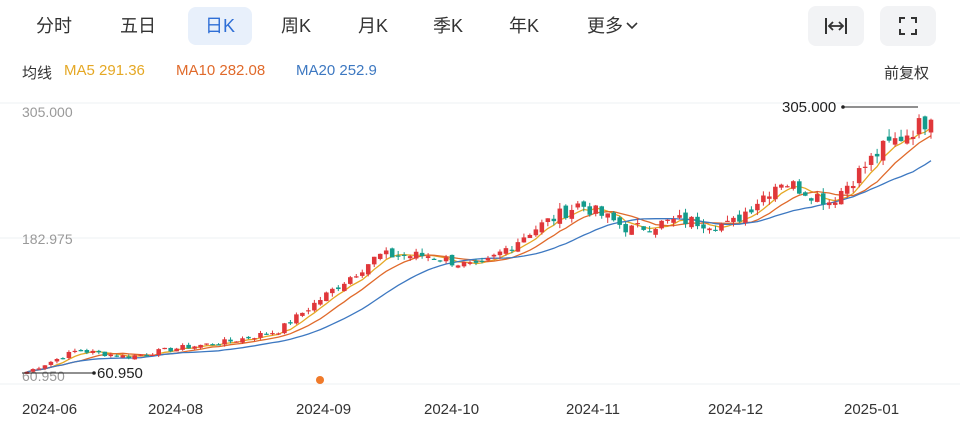 The height and width of the screenshot is (431, 960). What do you see at coordinates (632, 26) in the screenshot?
I see `chevron-down-icon` at bounding box center [632, 26].